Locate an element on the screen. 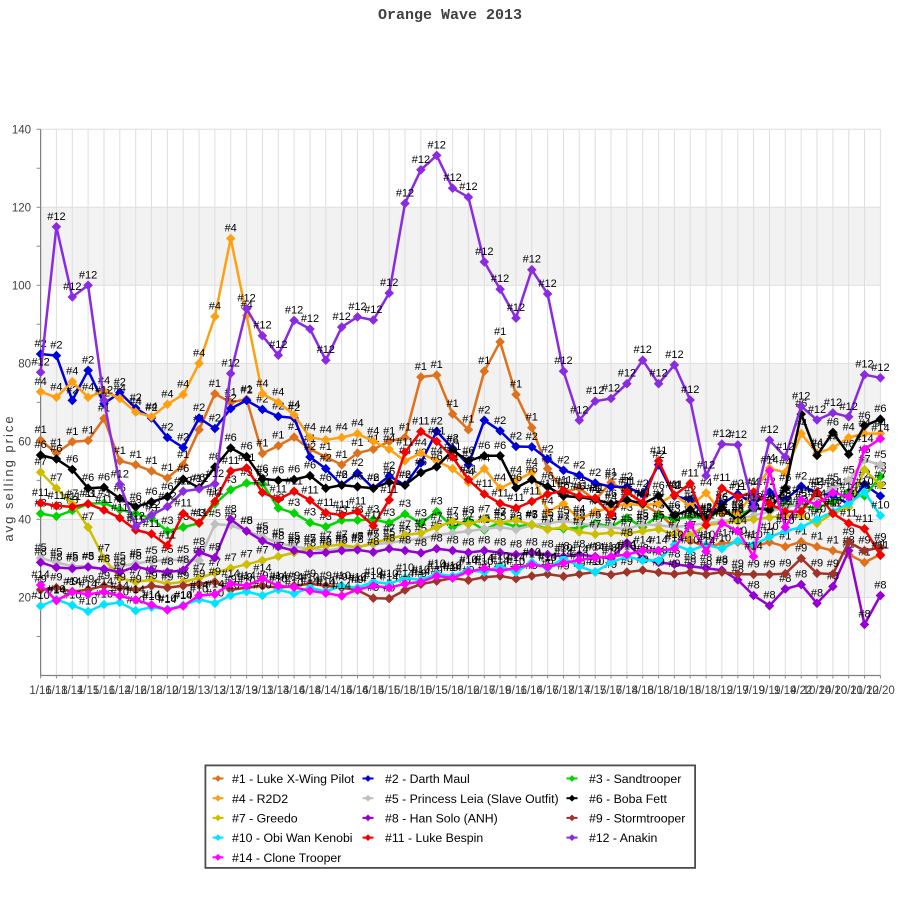 Image resolution: width=900 pixels, height=905 pixels. svg-text: 7/16 is located at coordinates (611, 691).